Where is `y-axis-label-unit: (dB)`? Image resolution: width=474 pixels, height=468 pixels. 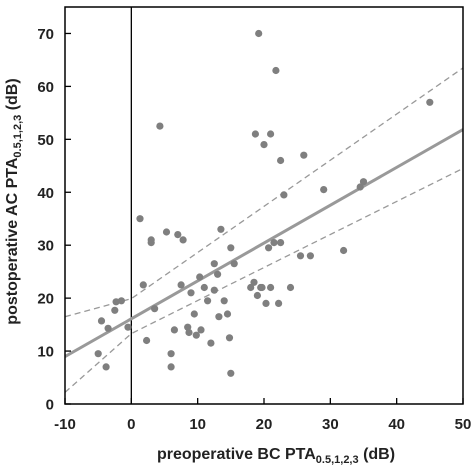 y-axis-label-unit: (dB) is located at coordinates (12, 96).